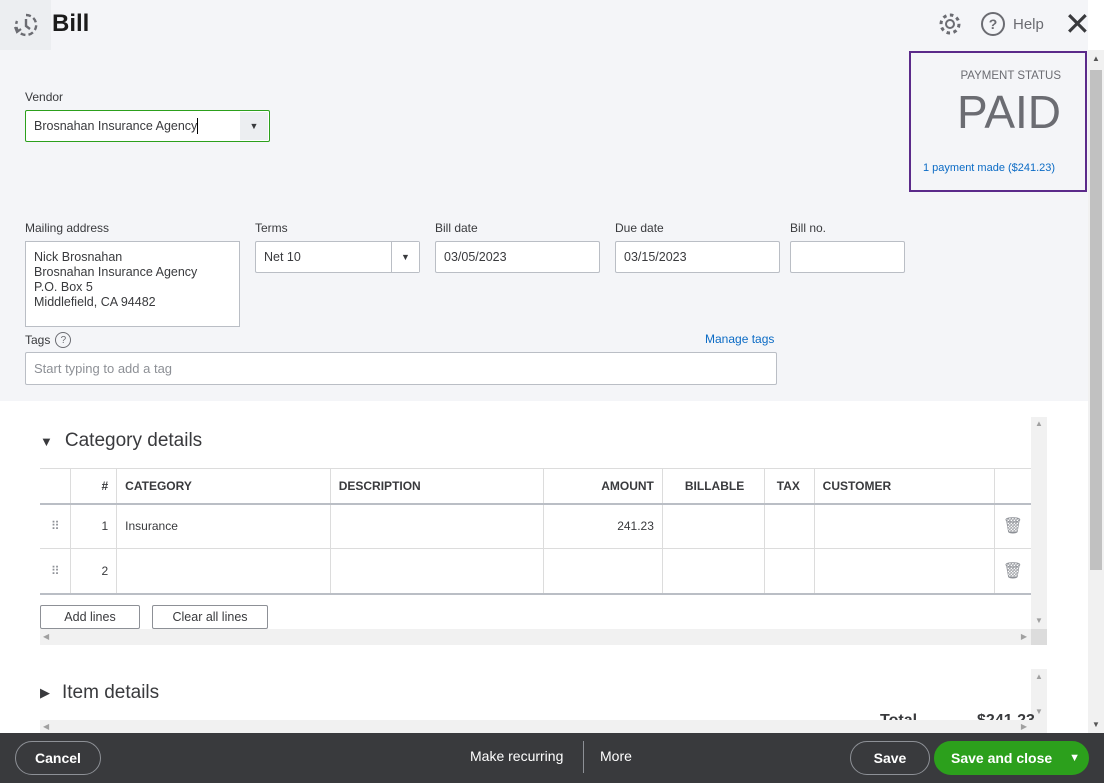 The image size is (1104, 783). Describe the element at coordinates (847, 257) in the screenshot. I see `bill-no-input` at that location.